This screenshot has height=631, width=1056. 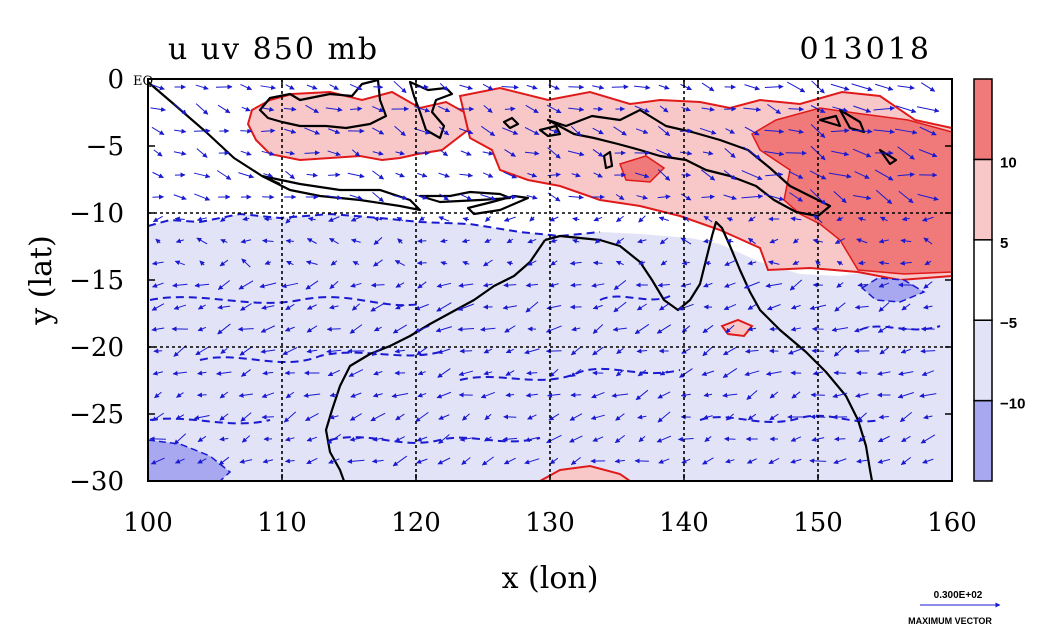 I want to click on coastline-solomon, so click(x=888, y=157).